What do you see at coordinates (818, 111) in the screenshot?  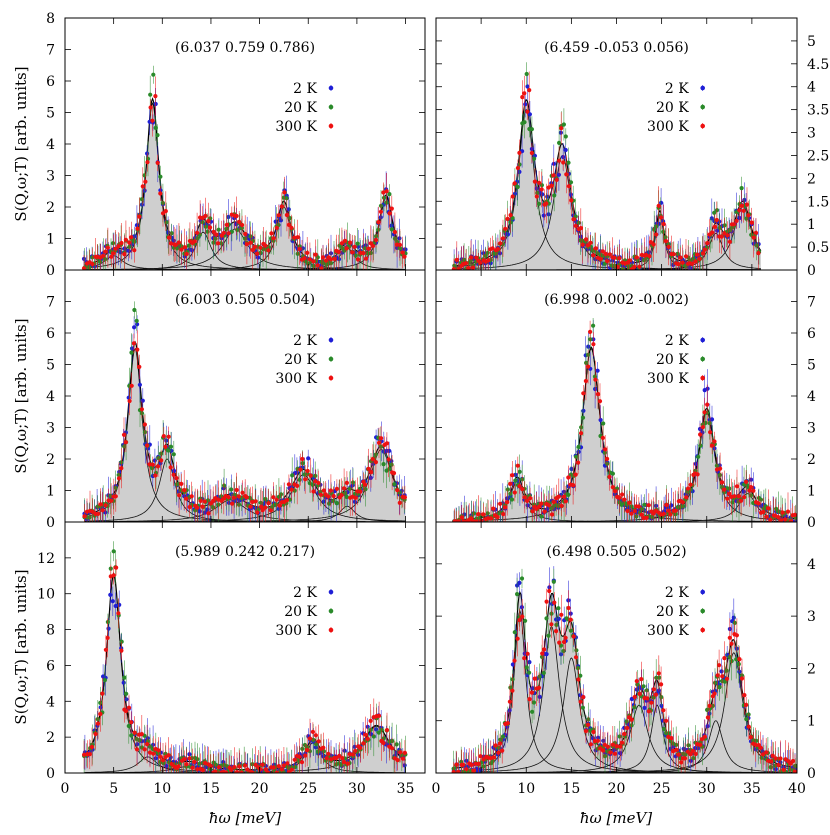 I see `y-tick-label: 3.5` at bounding box center [818, 111].